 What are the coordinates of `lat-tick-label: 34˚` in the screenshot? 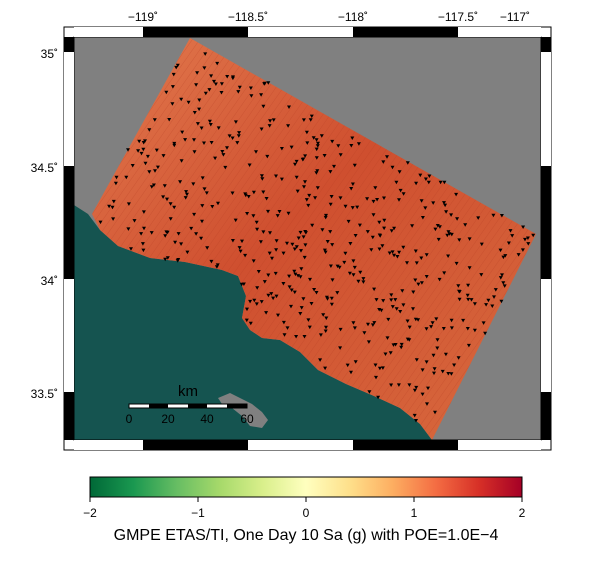 It's located at (49, 281).